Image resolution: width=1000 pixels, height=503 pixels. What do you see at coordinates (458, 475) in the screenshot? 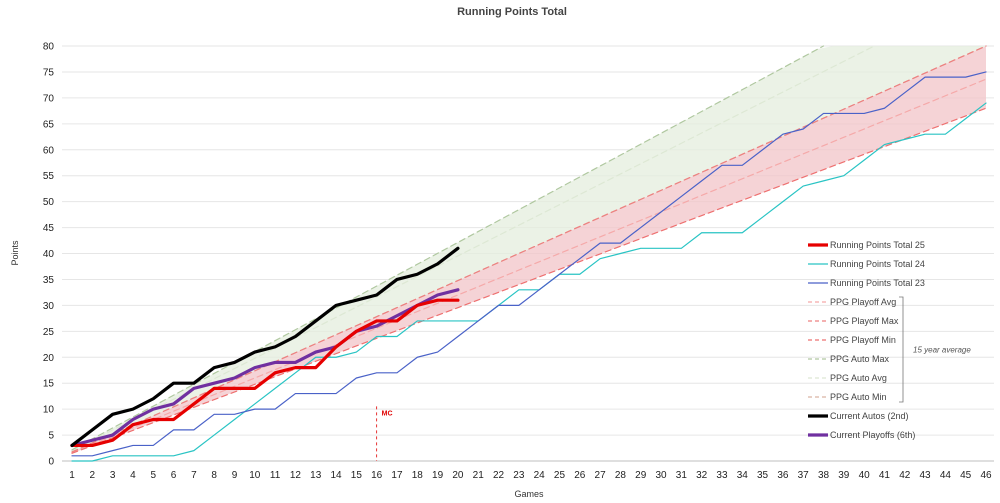
I see `x-tick-label: 20` at bounding box center [458, 475].